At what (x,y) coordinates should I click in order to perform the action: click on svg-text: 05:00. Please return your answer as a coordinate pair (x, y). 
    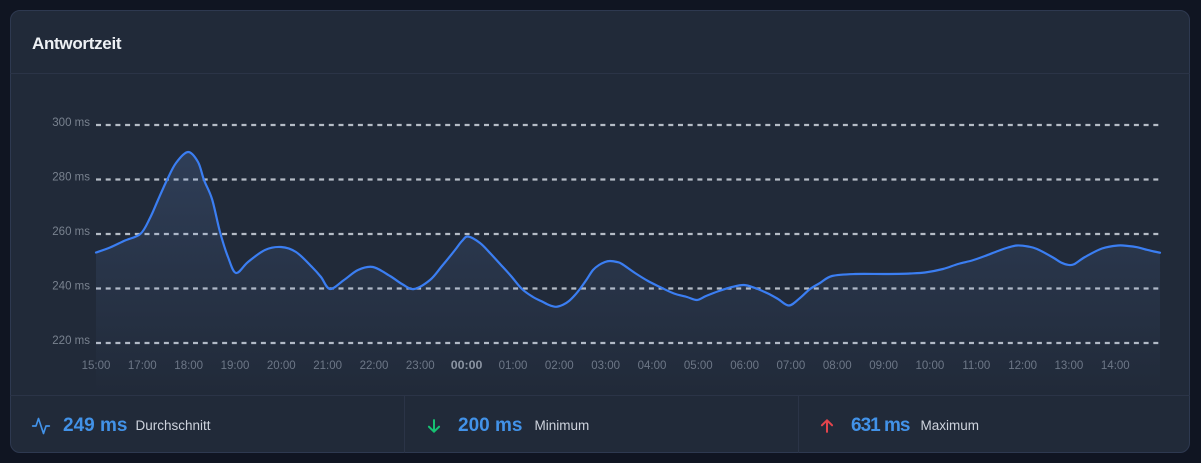
    Looking at the image, I should click on (698, 366).